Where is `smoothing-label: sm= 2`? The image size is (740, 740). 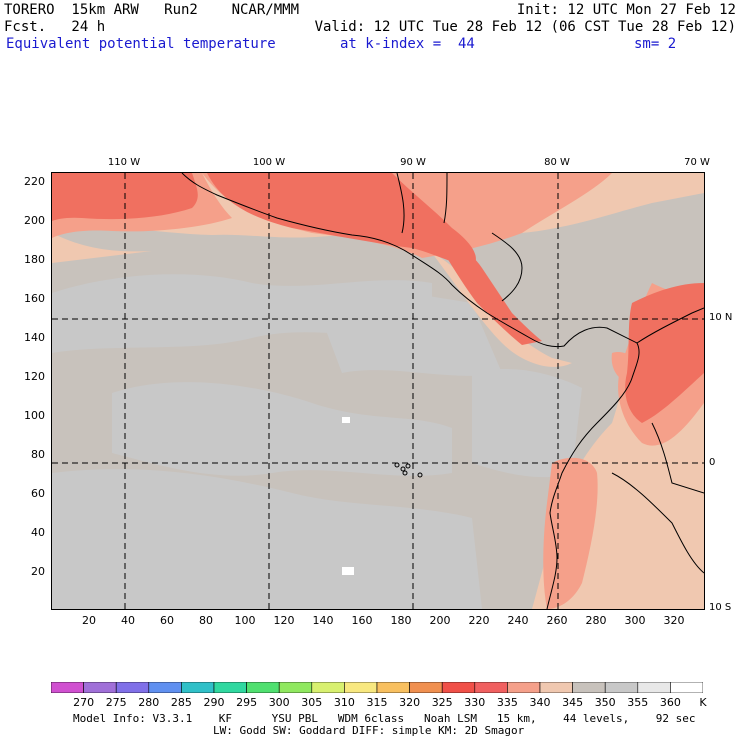
smoothing-label: sm= 2 is located at coordinates (655, 44).